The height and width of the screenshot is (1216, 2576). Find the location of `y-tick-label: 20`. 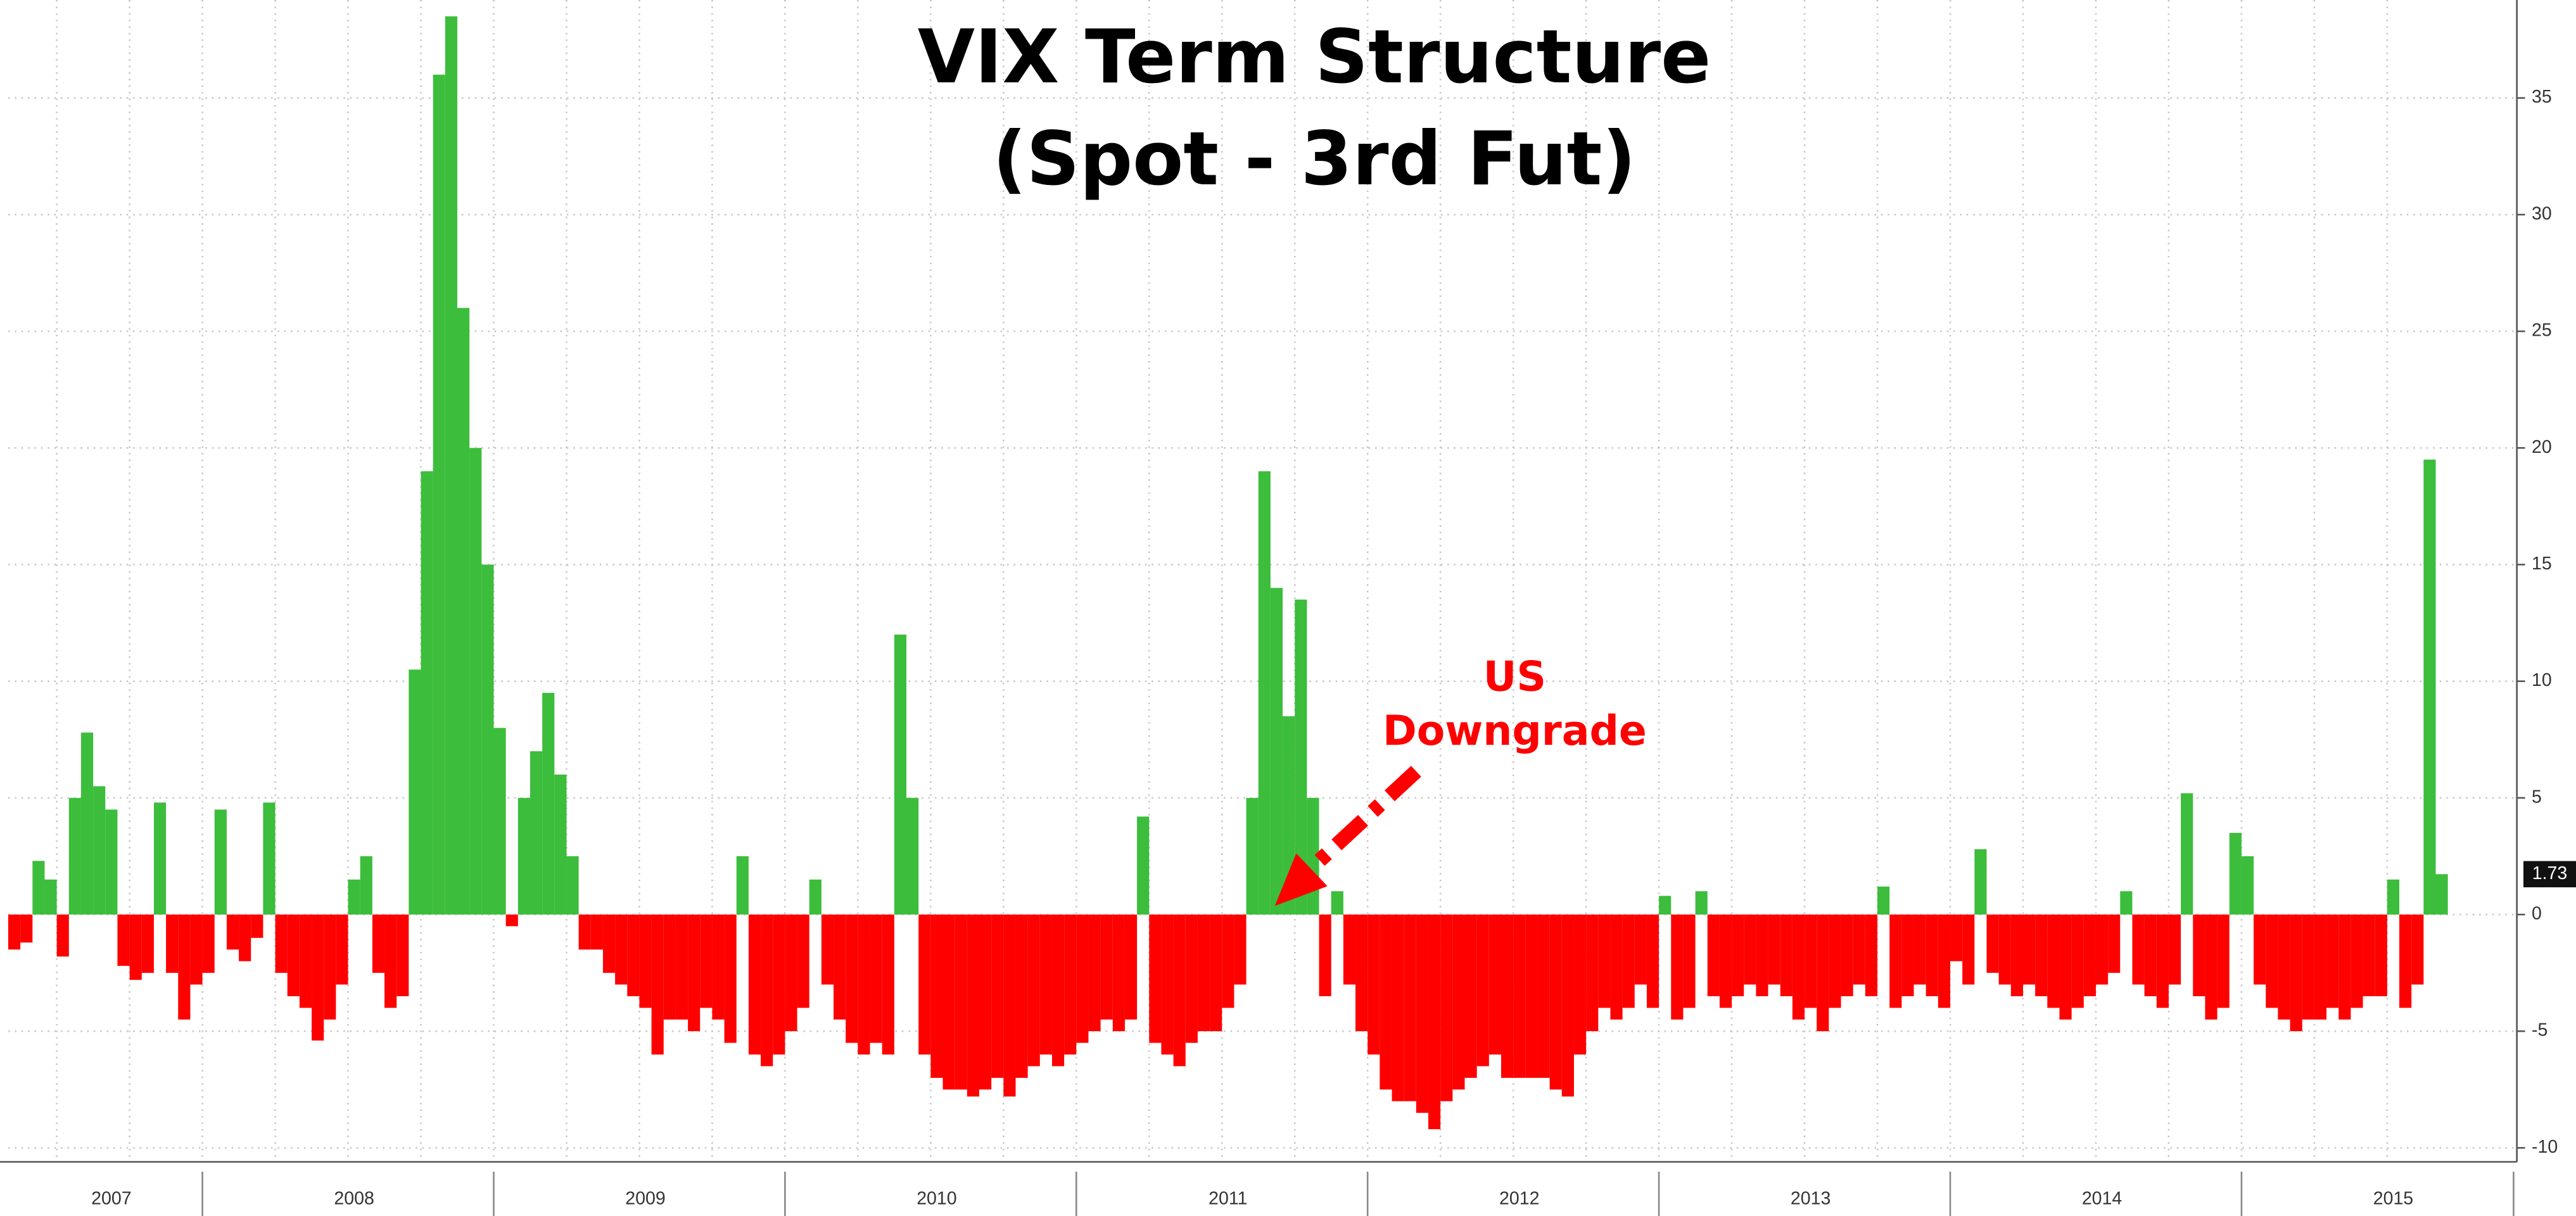

y-tick-label: 20 is located at coordinates (2542, 447).